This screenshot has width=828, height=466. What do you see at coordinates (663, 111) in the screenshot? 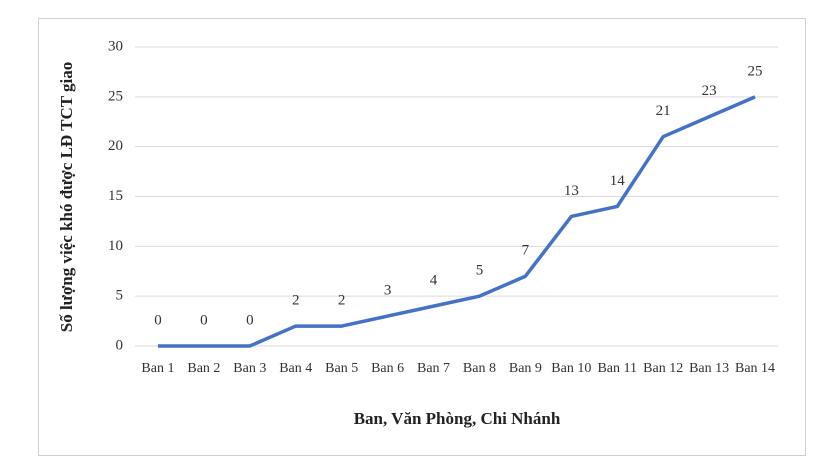
I see `data-label: 21` at bounding box center [663, 111].